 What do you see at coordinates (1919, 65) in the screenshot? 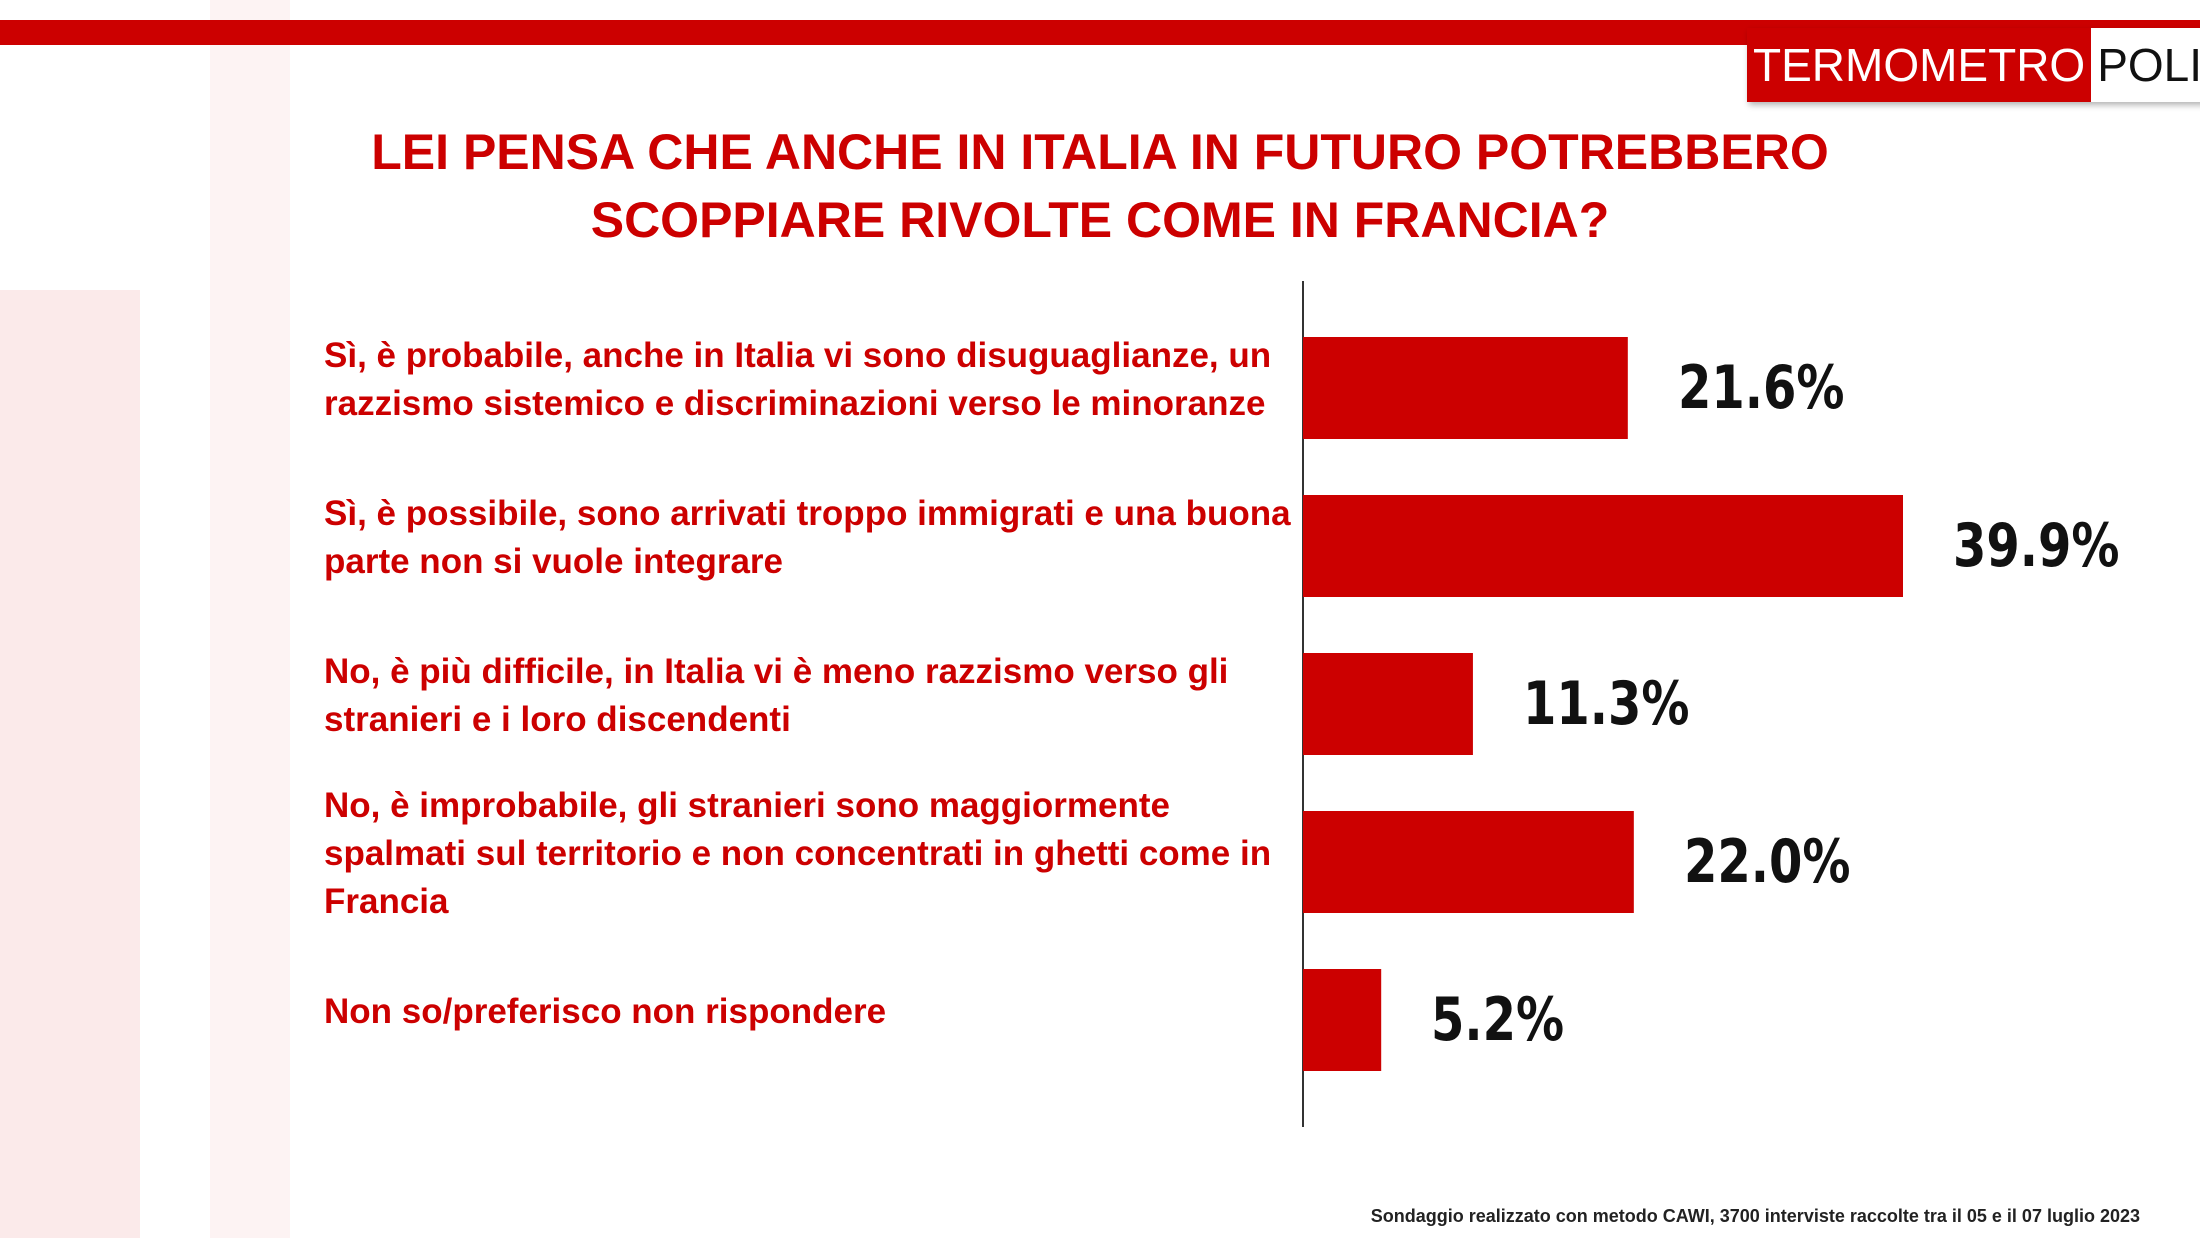
I see `logo-part: TERMOMETRO` at bounding box center [1919, 65].